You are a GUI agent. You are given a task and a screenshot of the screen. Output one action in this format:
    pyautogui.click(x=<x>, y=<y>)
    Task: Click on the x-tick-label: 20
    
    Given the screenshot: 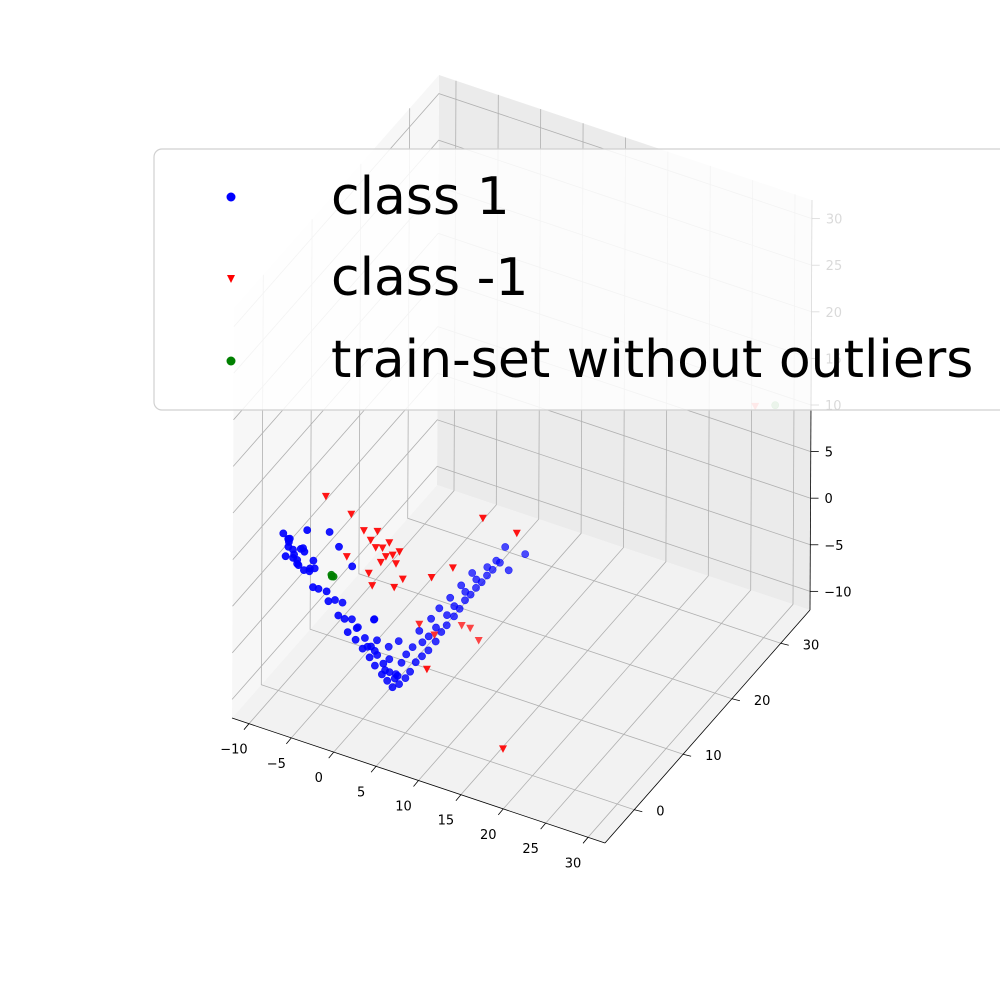 What is the action you would take?
    pyautogui.click(x=488, y=835)
    